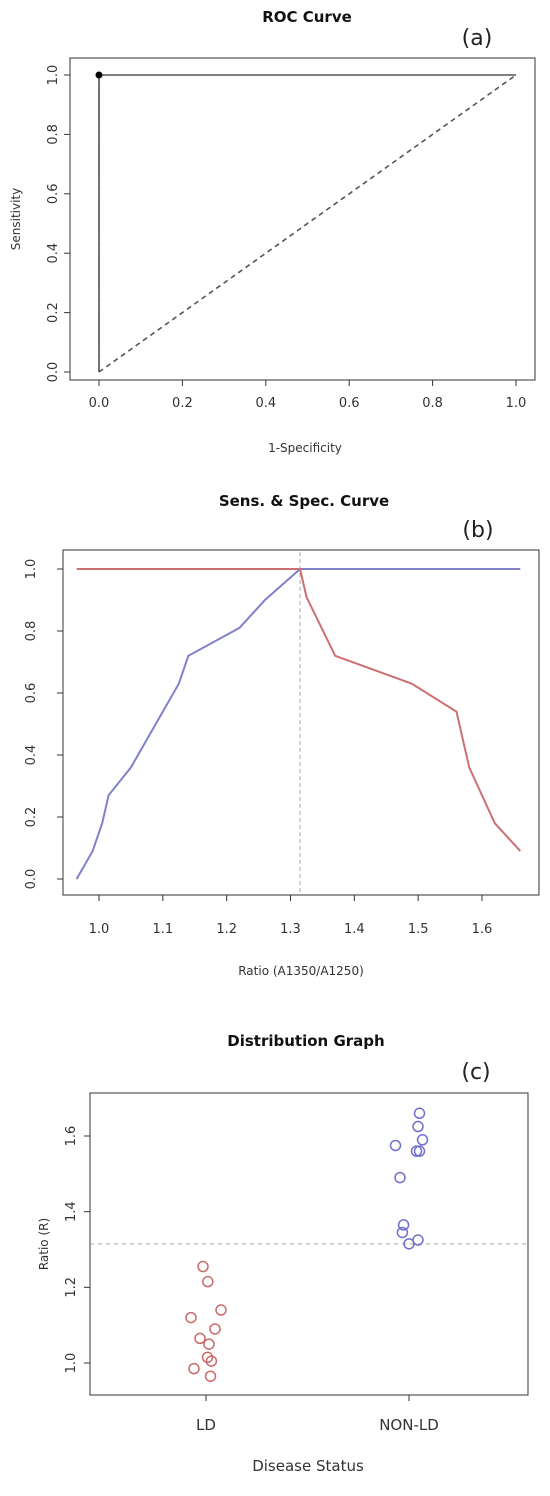  I want to click on x-category-label: LD, so click(206, 1425).